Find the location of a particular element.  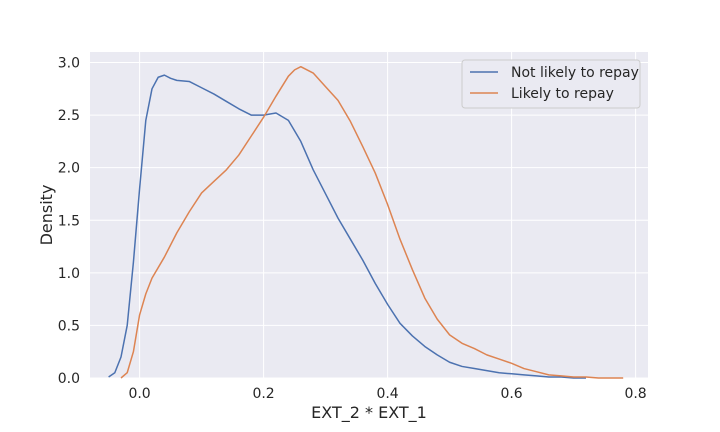

y-tick-label: 1.5 is located at coordinates (69, 221).